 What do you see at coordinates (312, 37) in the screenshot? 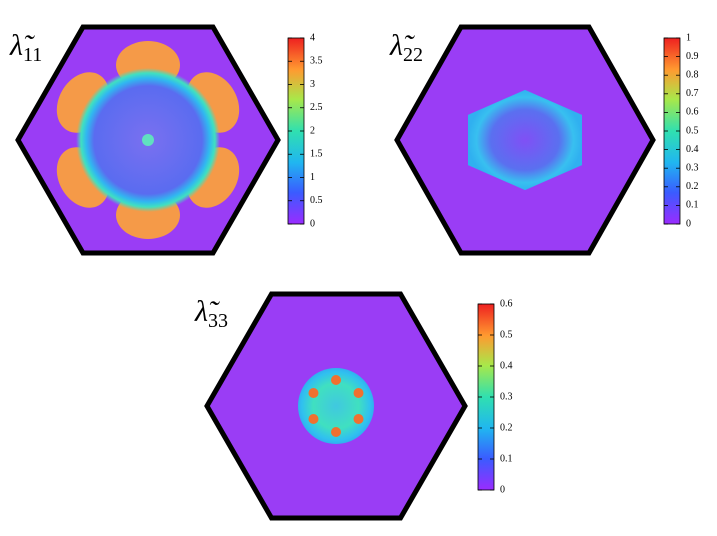
I see `tick-label: 4` at bounding box center [312, 37].